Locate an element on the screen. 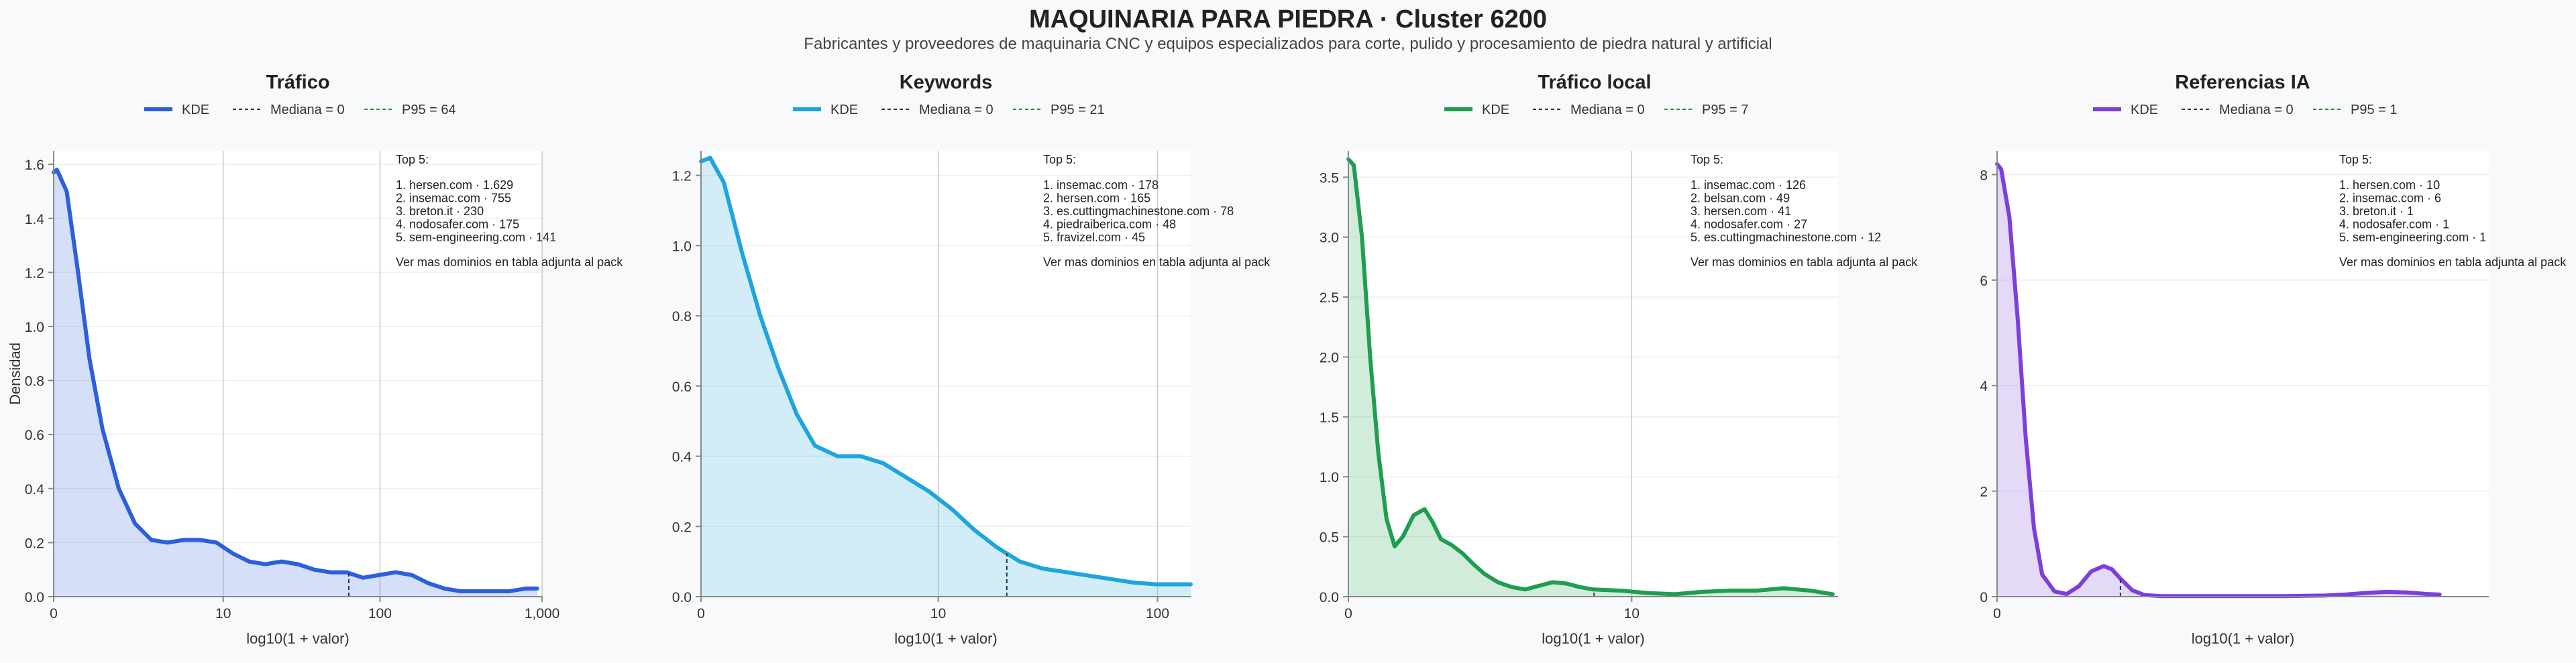 The width and height of the screenshot is (2576, 663). figure-title: MAQUINARIA PARA PIEDRA · Cluster 6200 is located at coordinates (1288, 19).